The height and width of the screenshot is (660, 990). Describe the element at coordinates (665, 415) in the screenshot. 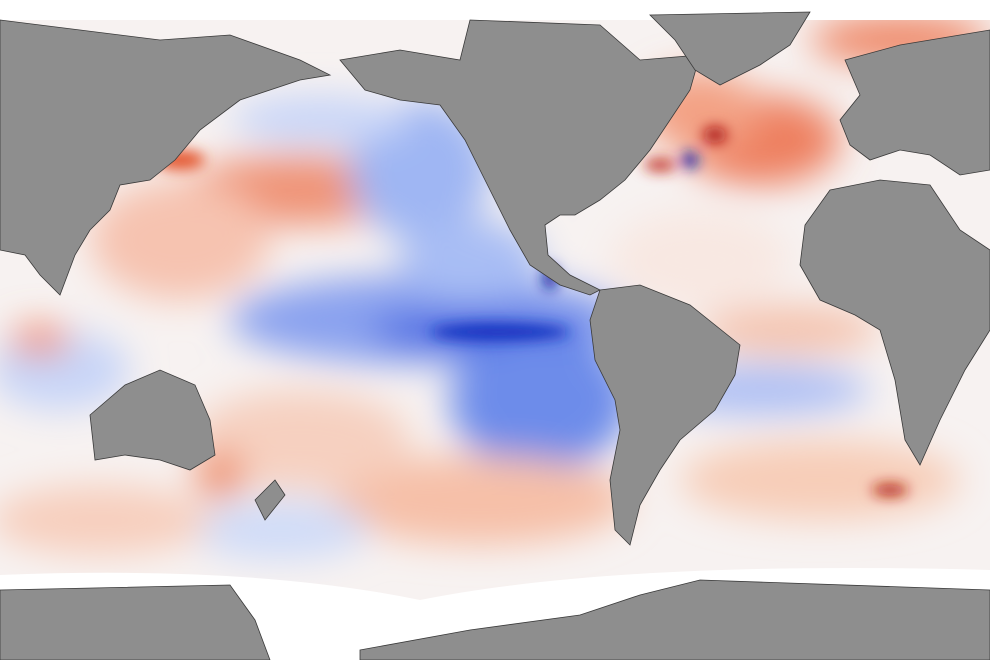

I see `south-america` at that location.